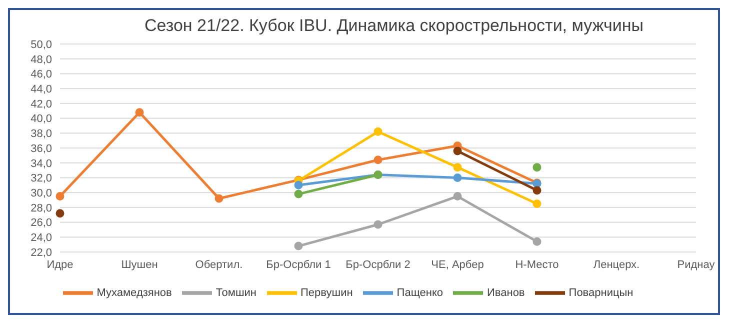  I want to click on y-tick-label: 44,0, so click(41, 89).